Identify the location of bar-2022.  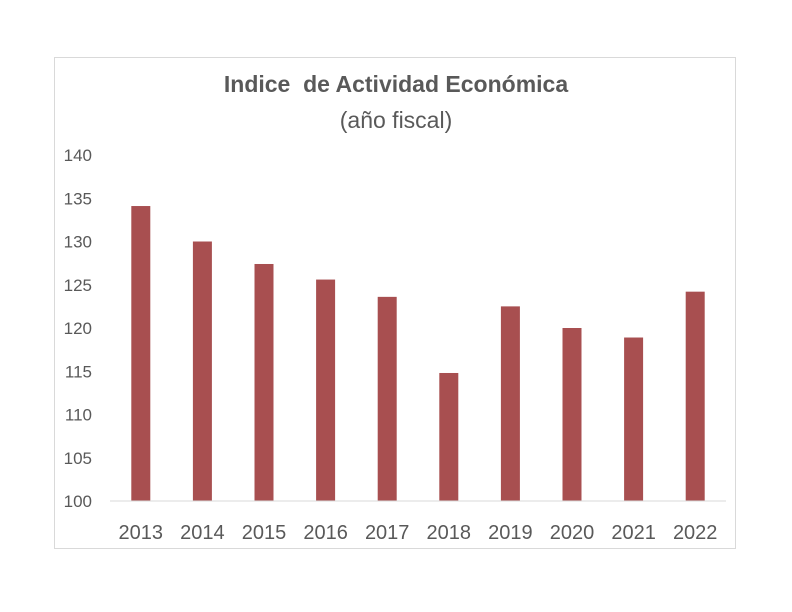
(695, 396).